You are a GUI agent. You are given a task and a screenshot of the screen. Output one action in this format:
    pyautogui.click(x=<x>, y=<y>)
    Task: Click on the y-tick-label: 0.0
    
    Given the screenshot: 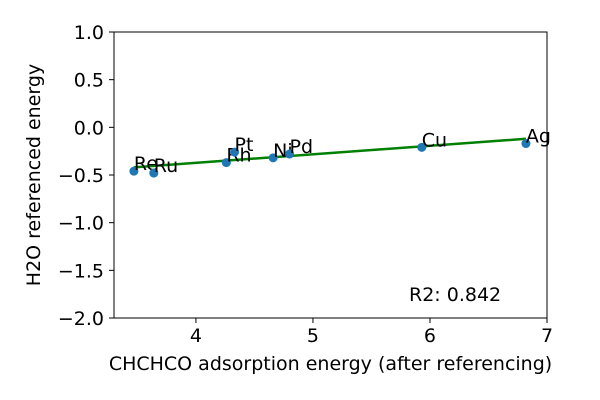 What is the action you would take?
    pyautogui.click(x=89, y=128)
    